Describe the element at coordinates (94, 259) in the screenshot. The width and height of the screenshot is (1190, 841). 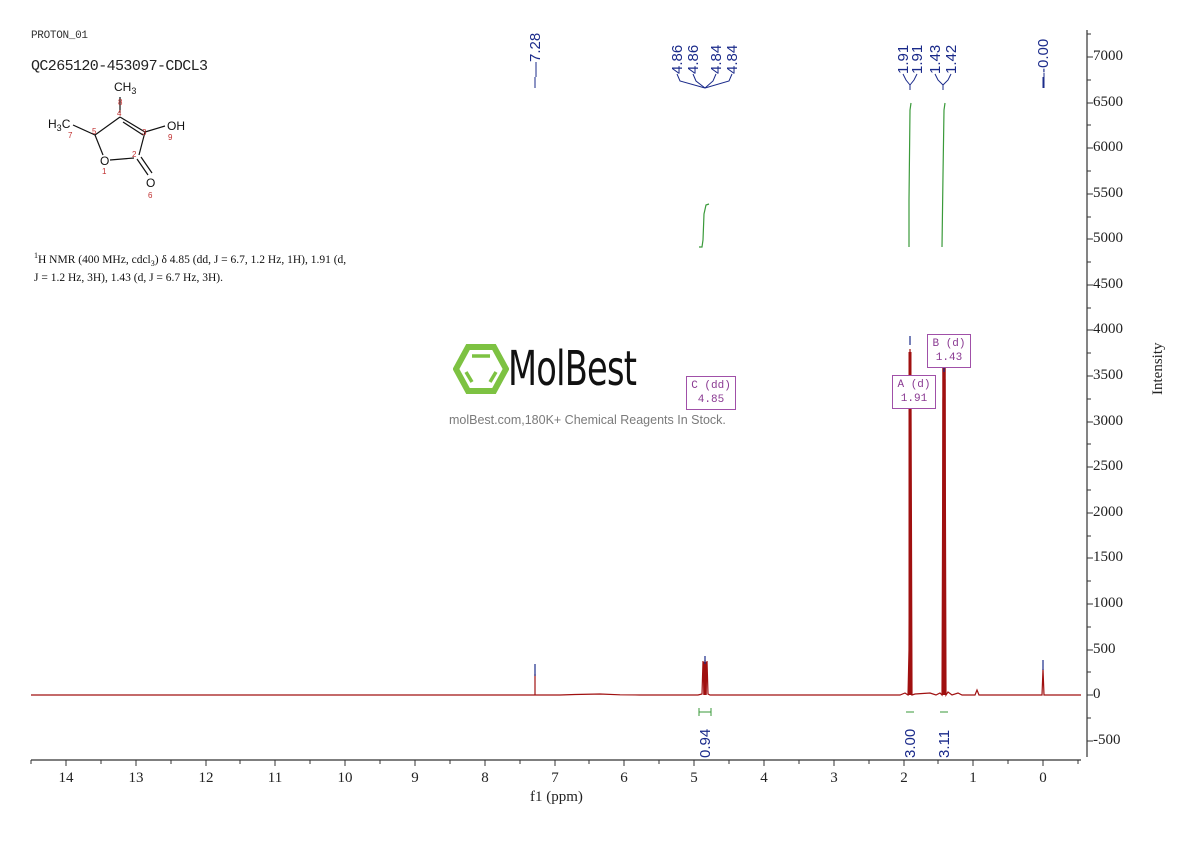
I see `nmr-desc-part1: H NMR (400 MHz, cdcl` at that location.